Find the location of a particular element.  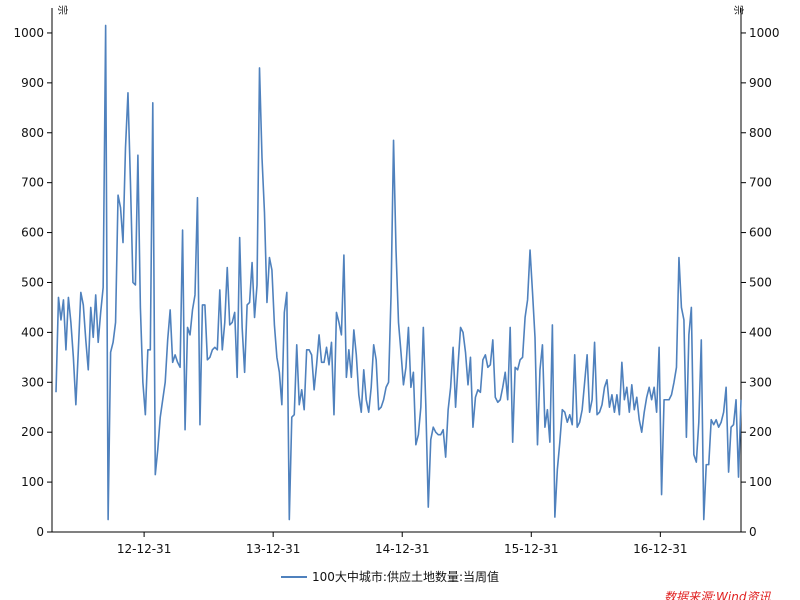

y-tick-label-right: 0 is located at coordinates (753, 532).